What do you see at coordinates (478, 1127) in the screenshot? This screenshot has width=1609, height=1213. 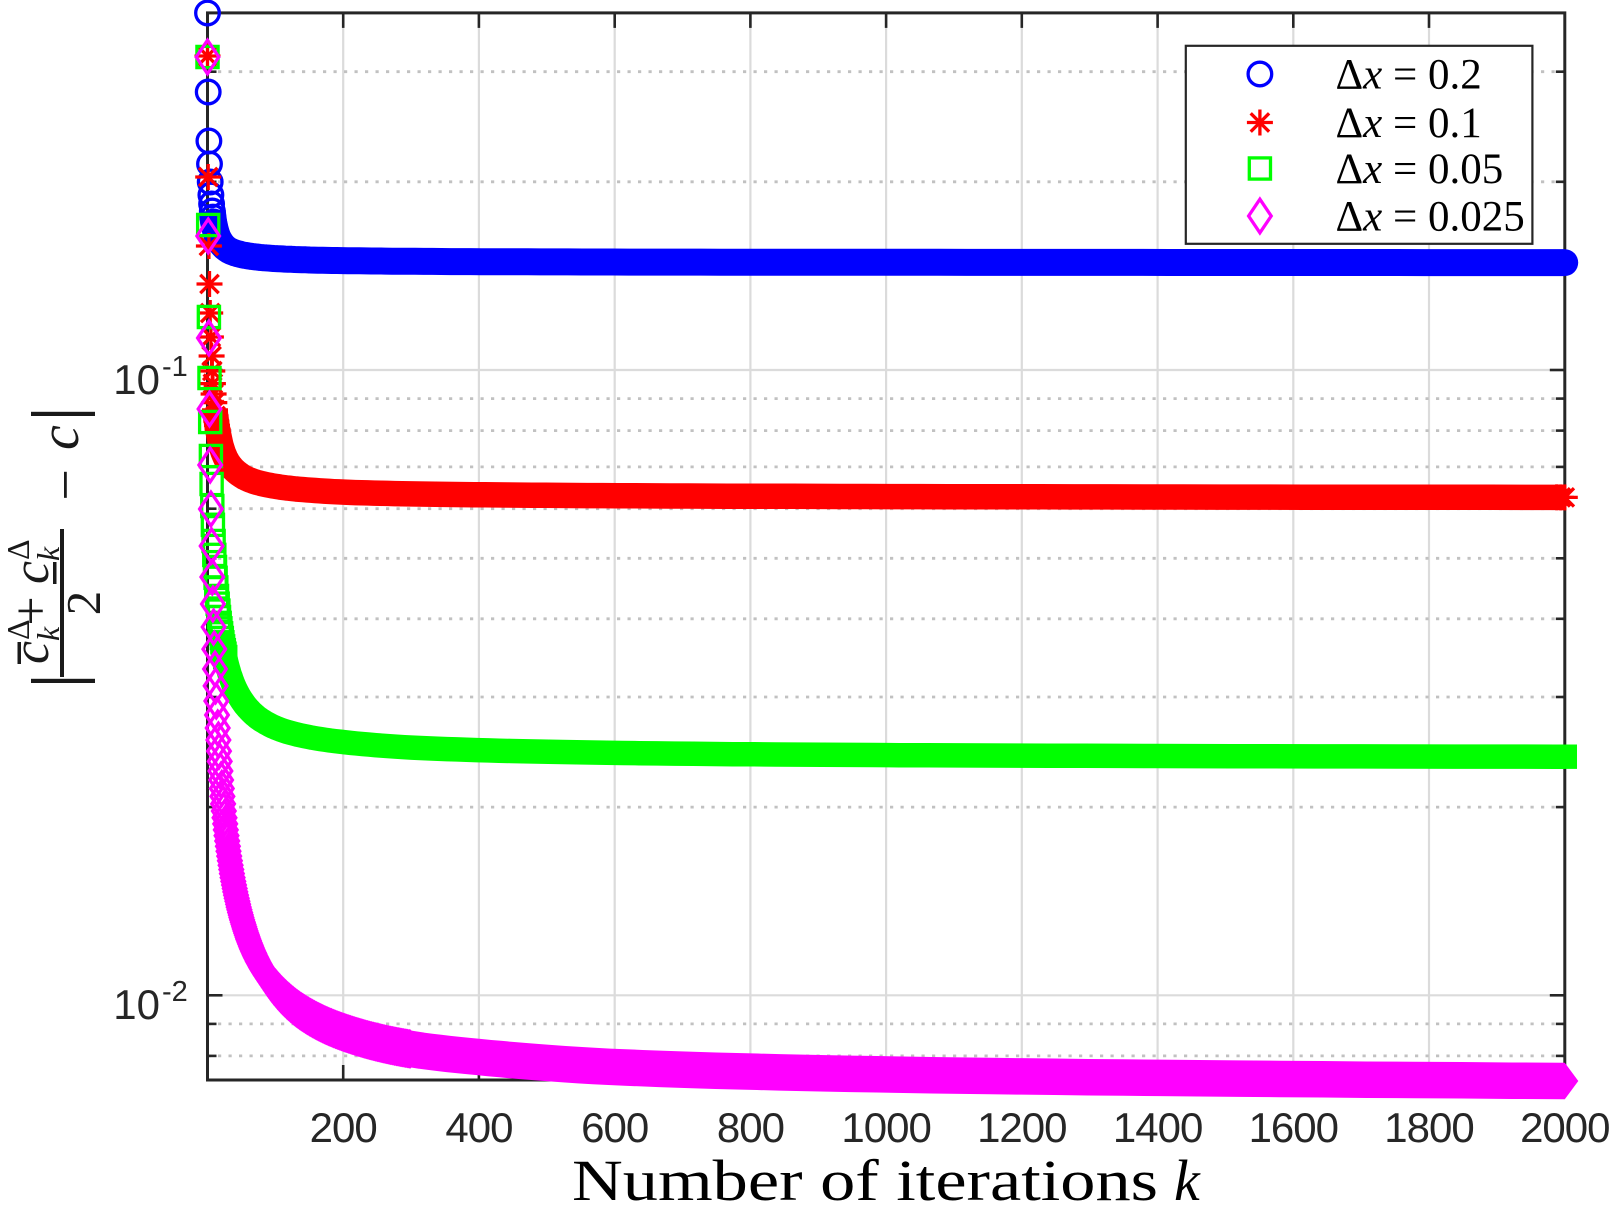 I see `svg-text: 400` at bounding box center [478, 1127].